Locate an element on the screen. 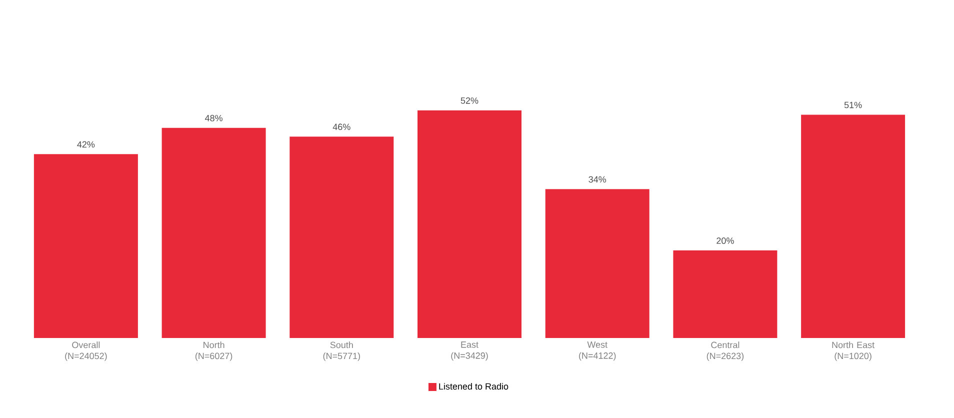 The width and height of the screenshot is (954, 418). data-label: 20% is located at coordinates (725, 241).